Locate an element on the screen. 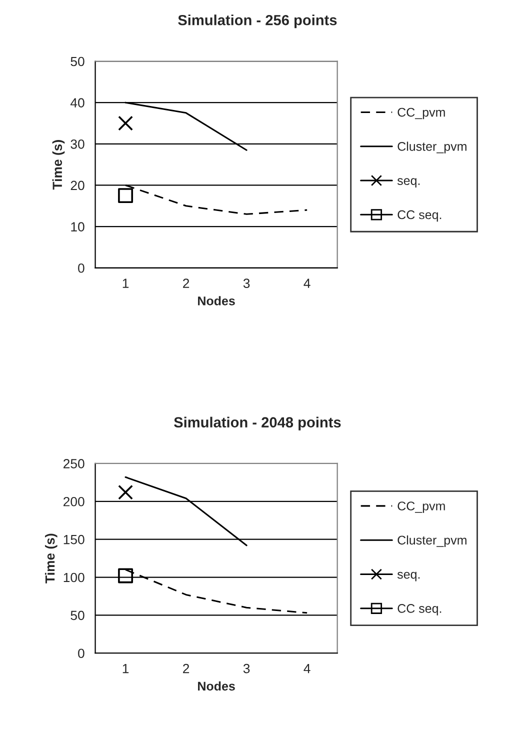 Image resolution: width=515 pixels, height=738 pixels. y-tick-label: 200 is located at coordinates (74, 501).